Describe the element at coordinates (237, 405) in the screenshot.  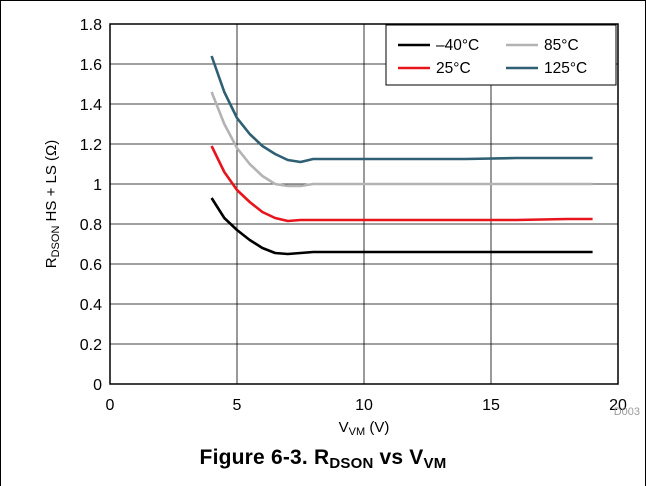
I see `x-tick-label: 5` at that location.